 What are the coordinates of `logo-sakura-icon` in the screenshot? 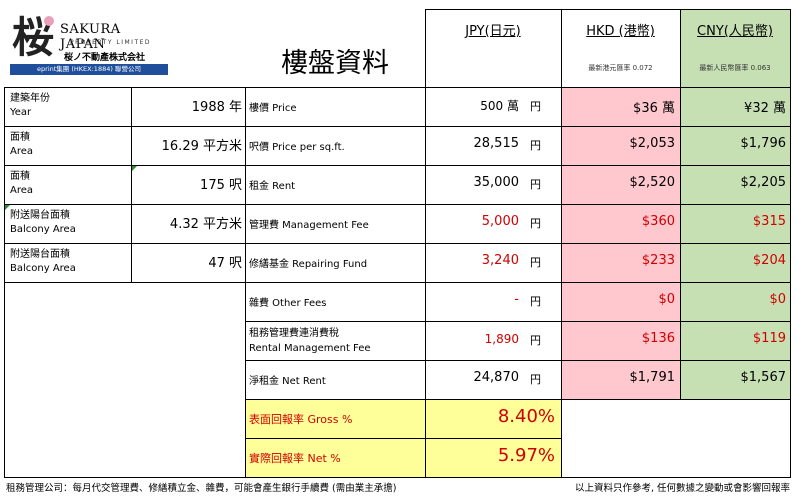 It's located at (49, 21).